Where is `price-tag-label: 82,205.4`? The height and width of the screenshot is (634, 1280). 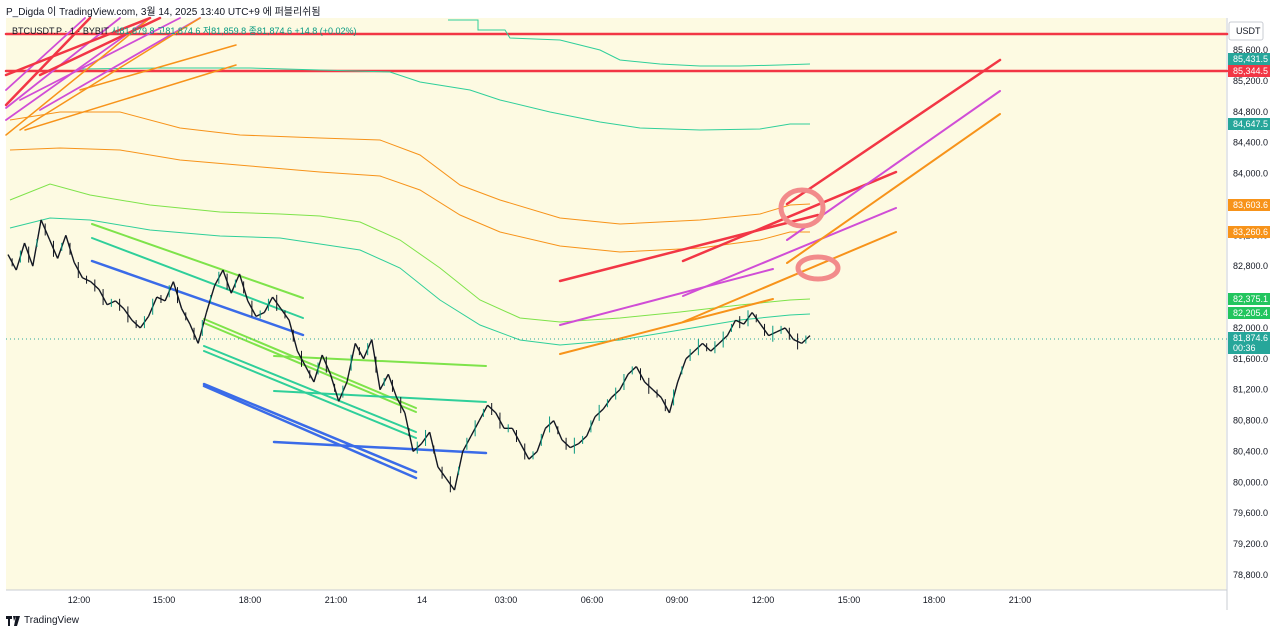 price-tag-label: 82,205.4 is located at coordinates (1250, 313).